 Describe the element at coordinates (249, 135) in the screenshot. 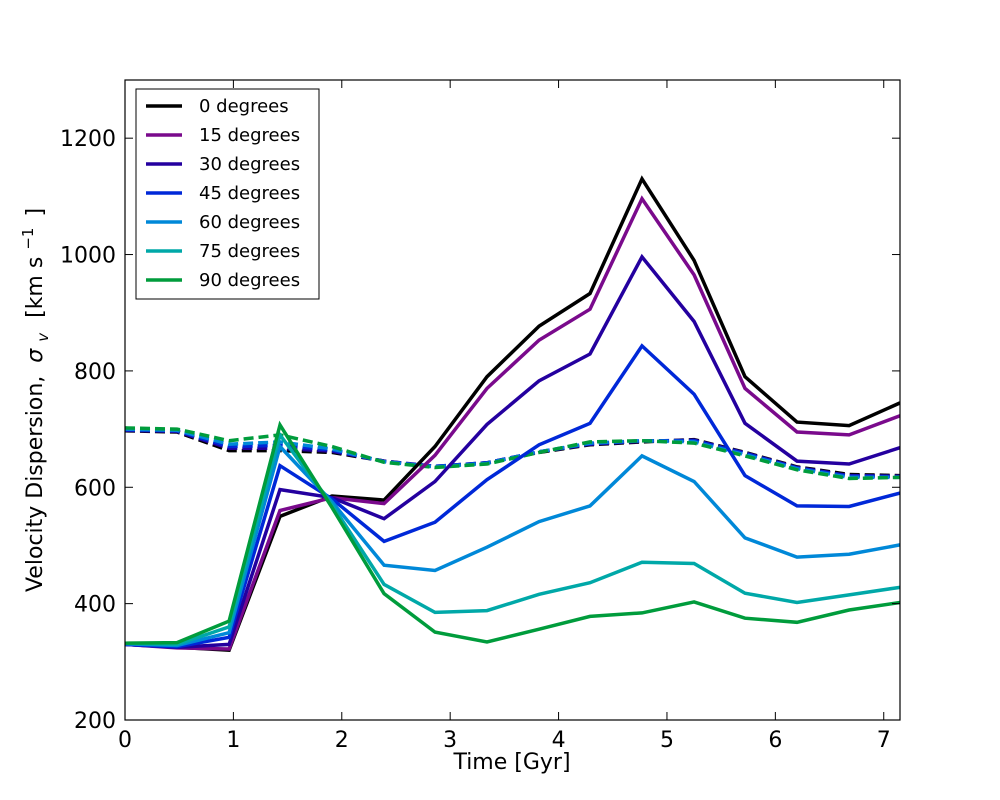

I see `legend-label-1: 15 degrees` at that location.